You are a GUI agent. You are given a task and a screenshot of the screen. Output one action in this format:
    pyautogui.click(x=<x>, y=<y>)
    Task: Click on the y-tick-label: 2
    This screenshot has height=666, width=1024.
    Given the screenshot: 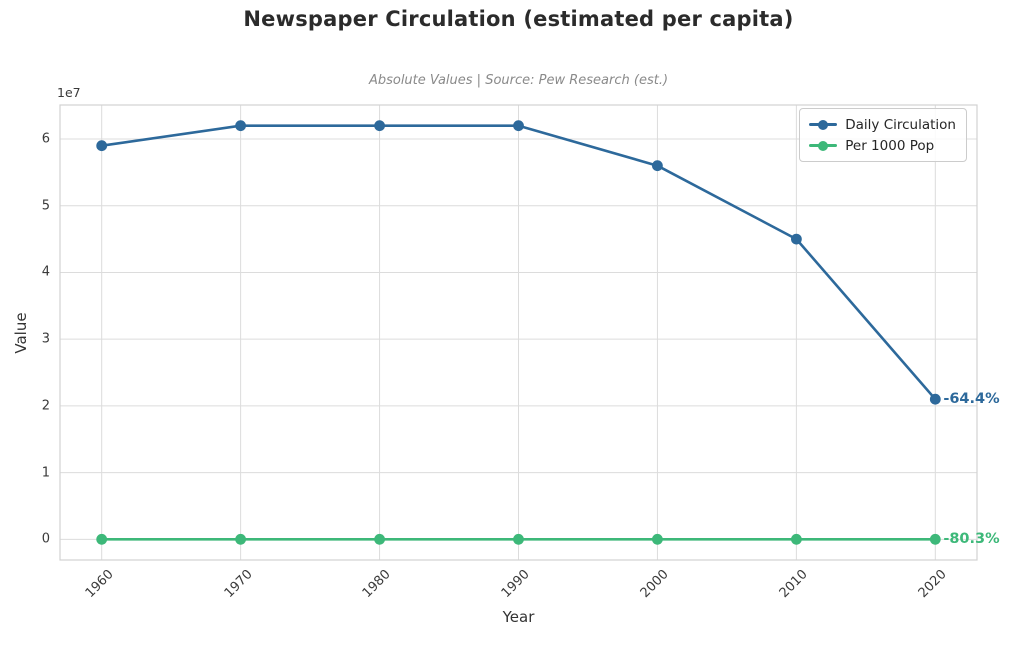 What is the action you would take?
    pyautogui.click(x=45, y=406)
    